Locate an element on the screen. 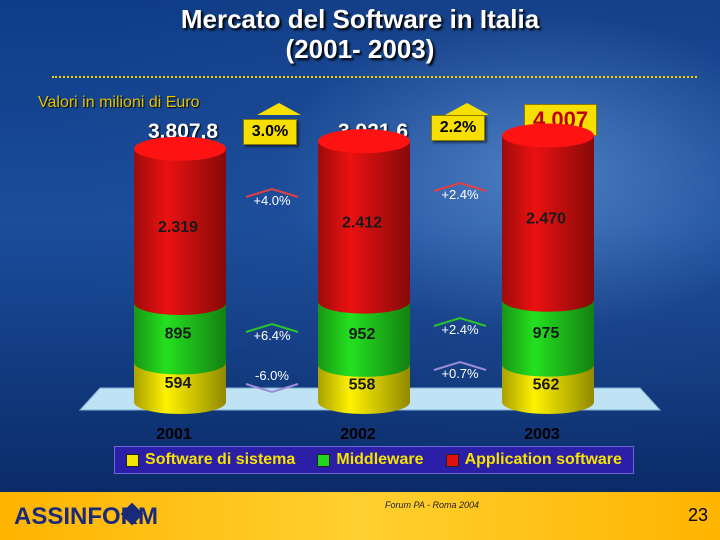 The width and height of the screenshot is (720, 540). title-separator is located at coordinates (374, 77).